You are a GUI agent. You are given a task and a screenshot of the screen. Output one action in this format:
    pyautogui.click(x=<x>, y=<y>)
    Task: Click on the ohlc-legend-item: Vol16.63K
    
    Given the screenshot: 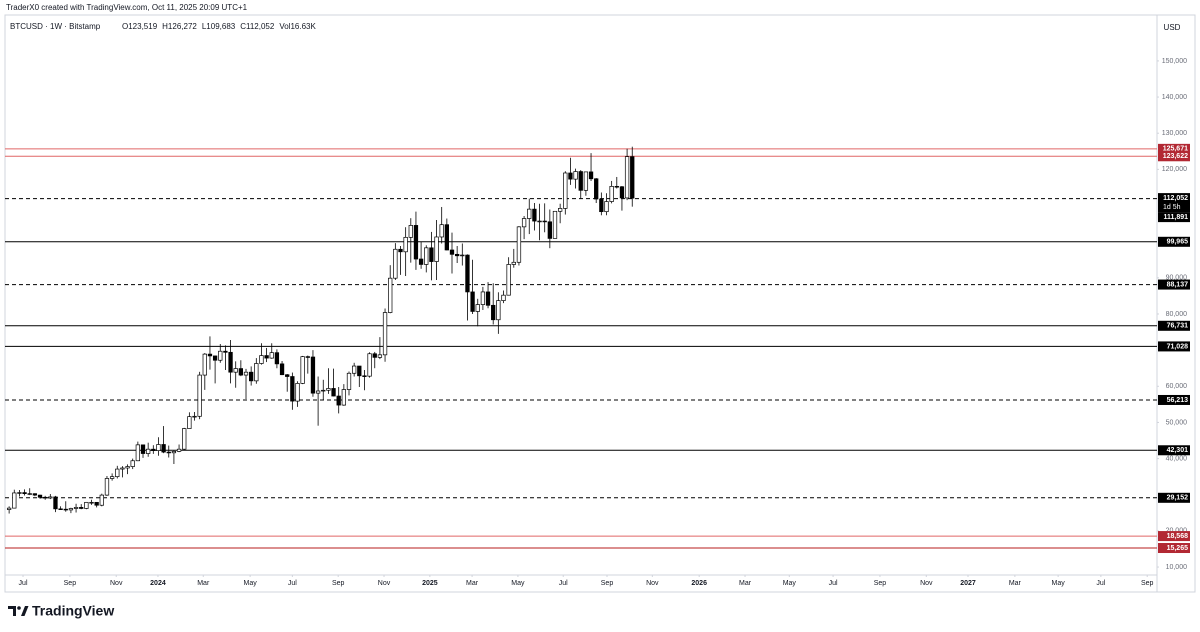 What is the action you would take?
    pyautogui.click(x=297, y=26)
    